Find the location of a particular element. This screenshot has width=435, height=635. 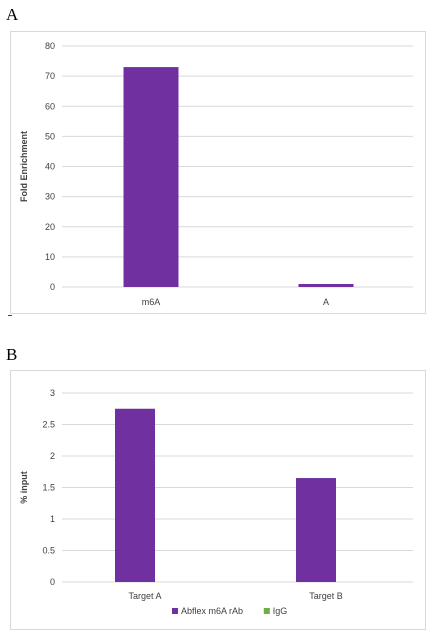

chart-b-category-label: Target B is located at coordinates (326, 596).